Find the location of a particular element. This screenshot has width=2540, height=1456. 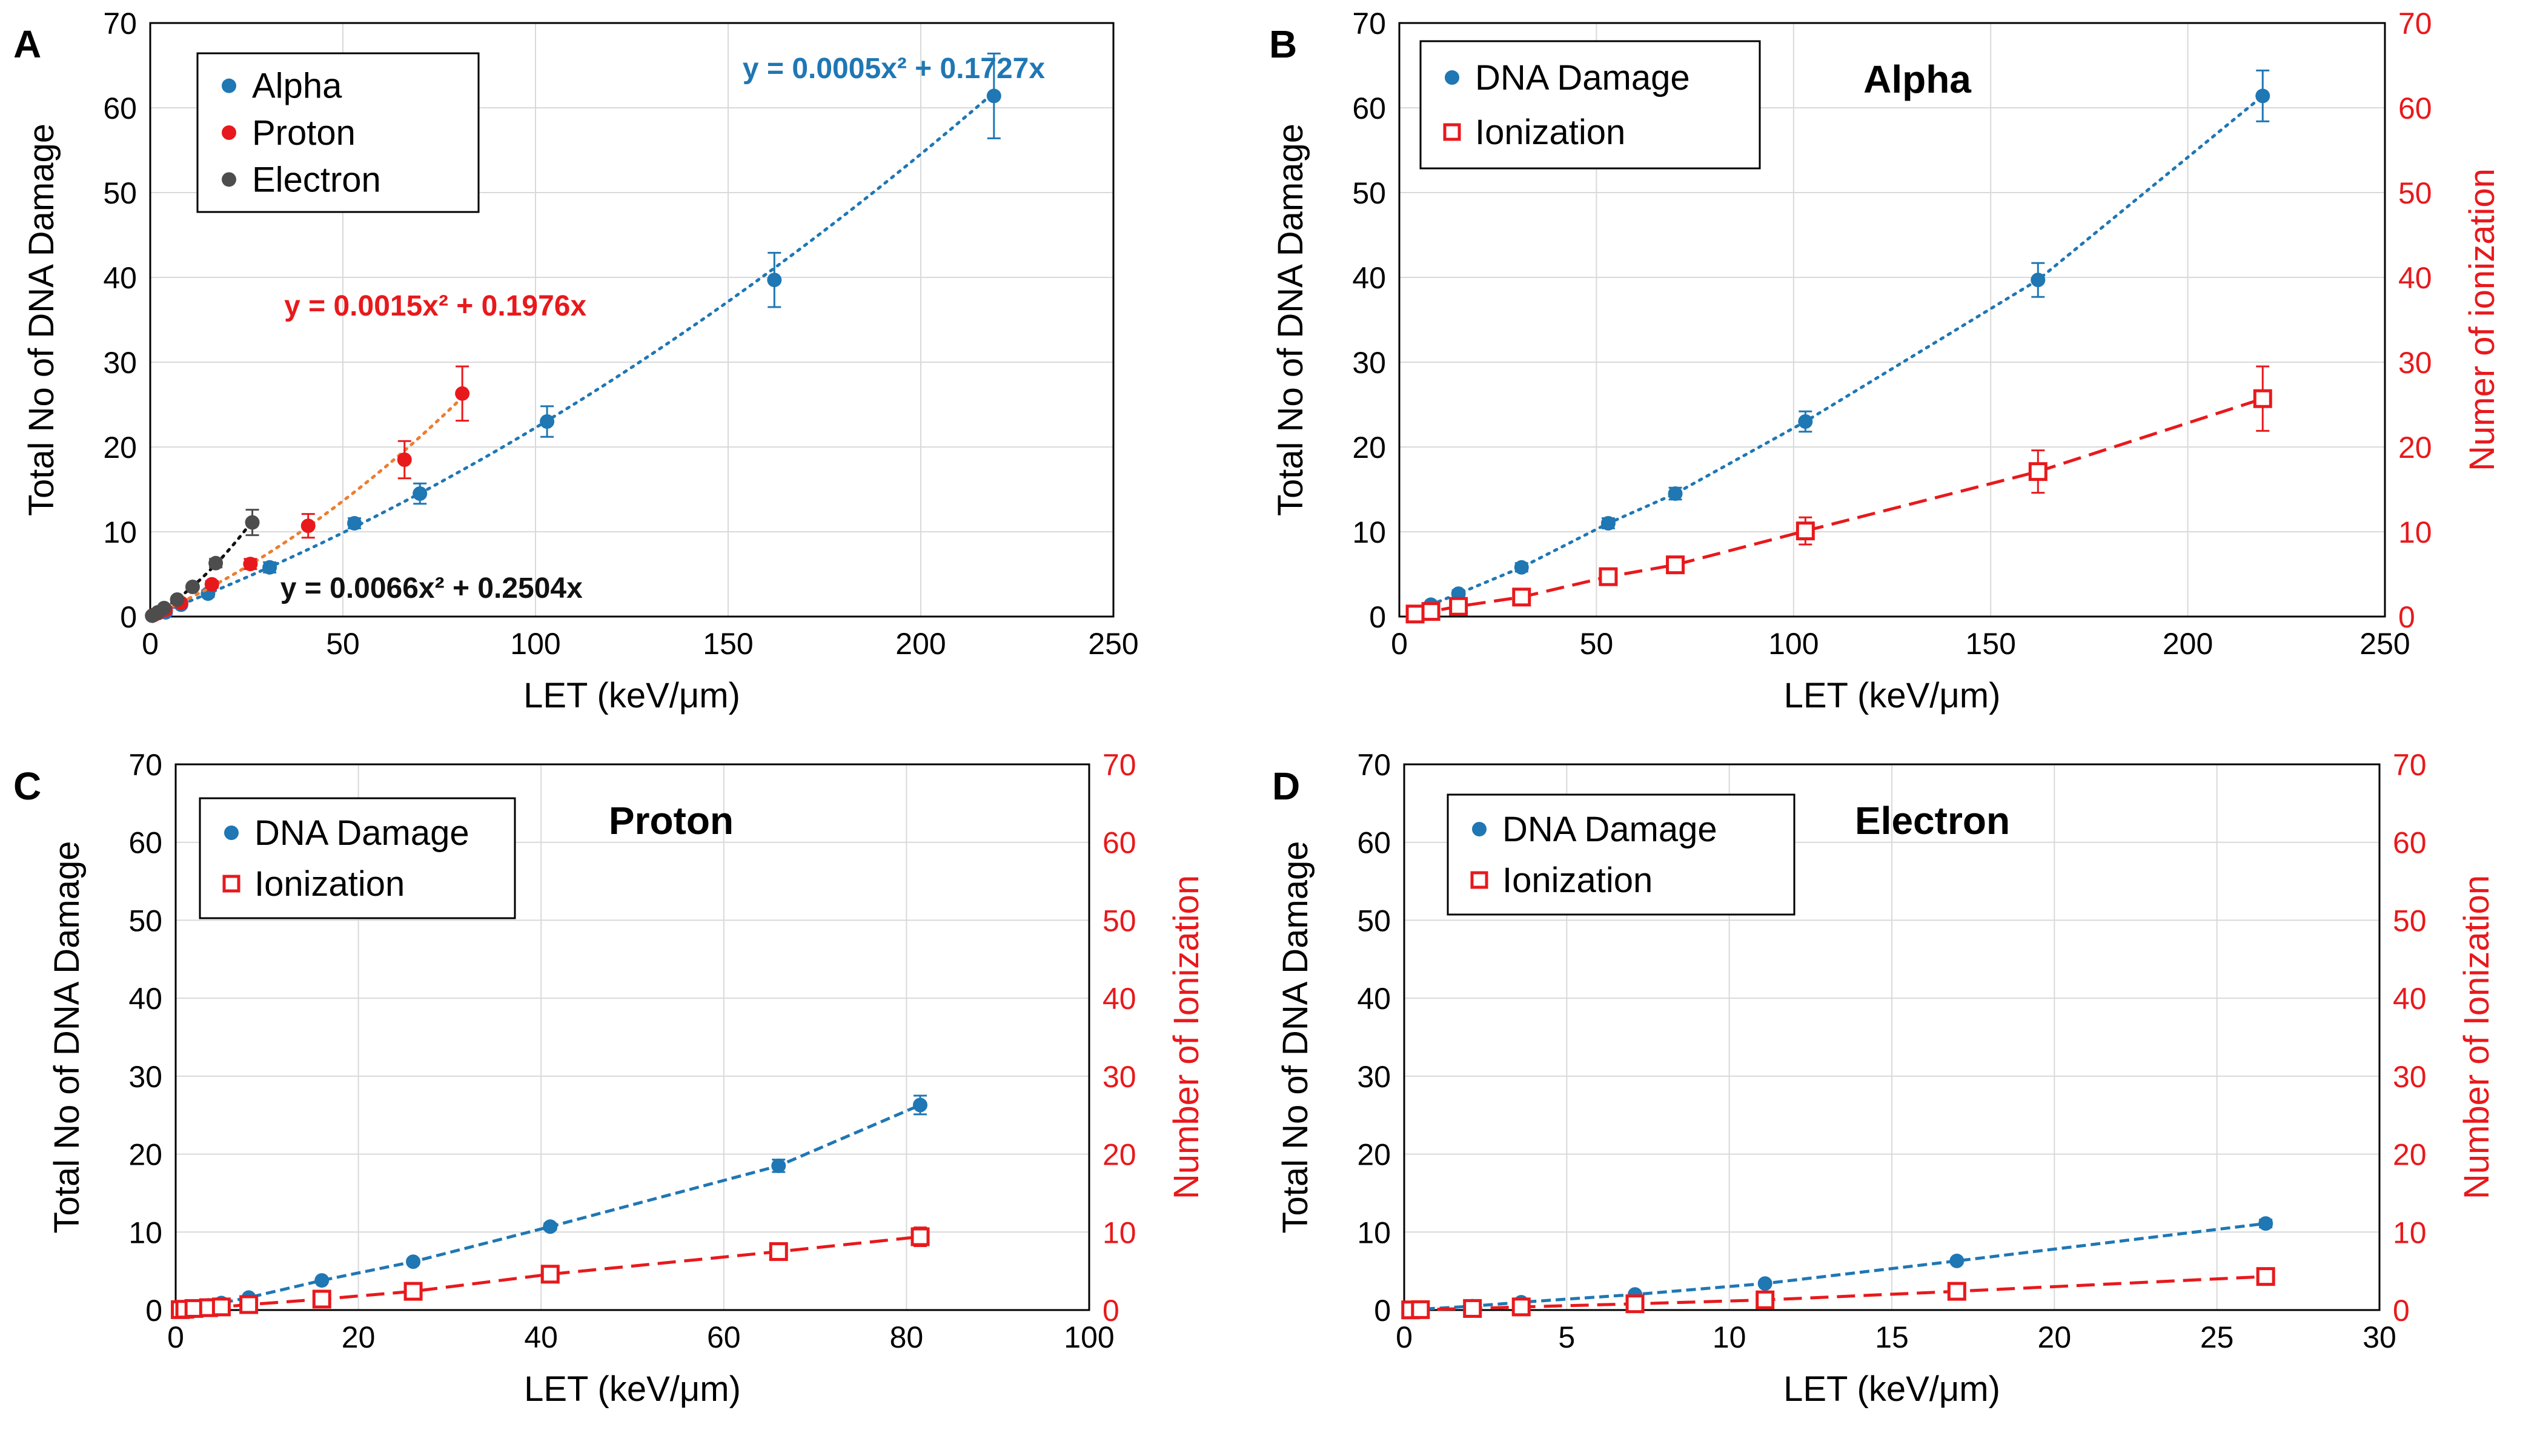

x-tick-label: 30 is located at coordinates (2379, 1337).